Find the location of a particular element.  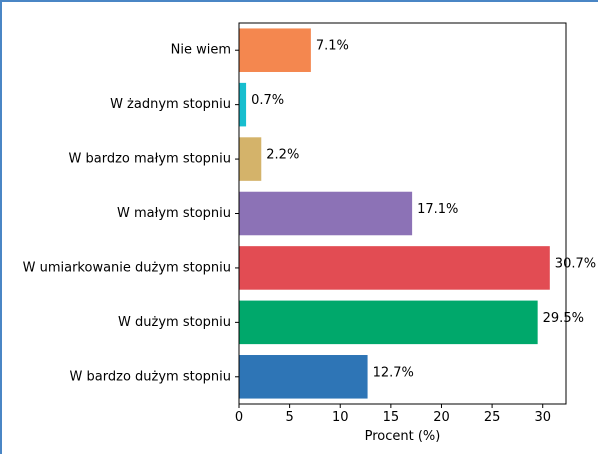

x-tick-label: 20 is located at coordinates (441, 417).